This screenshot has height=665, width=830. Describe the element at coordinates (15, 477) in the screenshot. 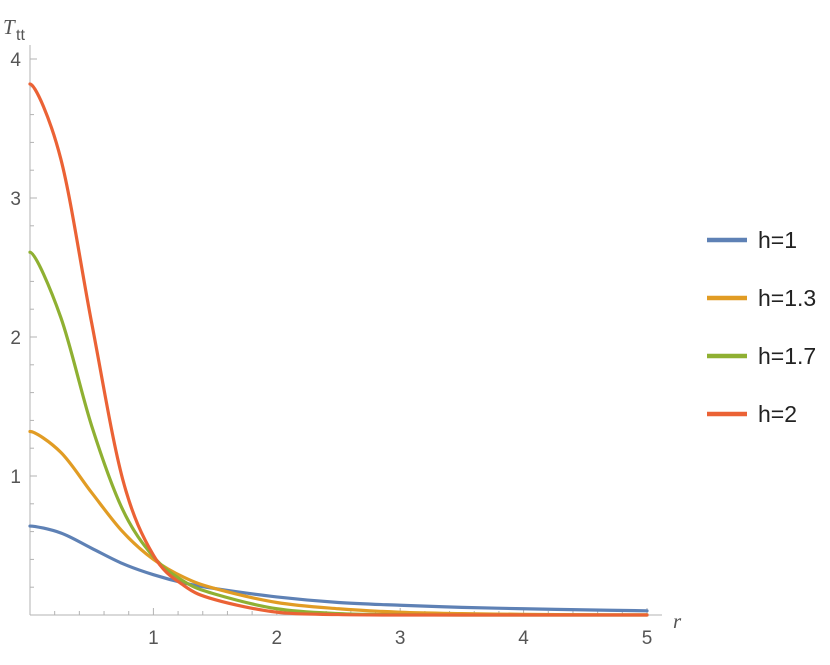

I see `y-tick-label: 1` at that location.